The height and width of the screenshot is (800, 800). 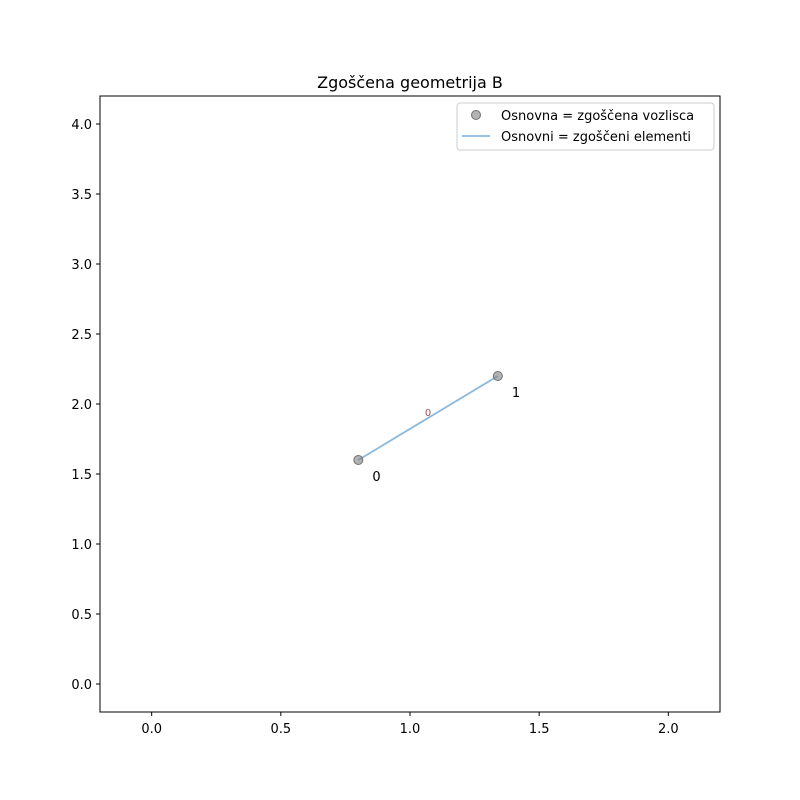 What do you see at coordinates (539, 729) in the screenshot?
I see `x-tick-label: 1.5` at bounding box center [539, 729].